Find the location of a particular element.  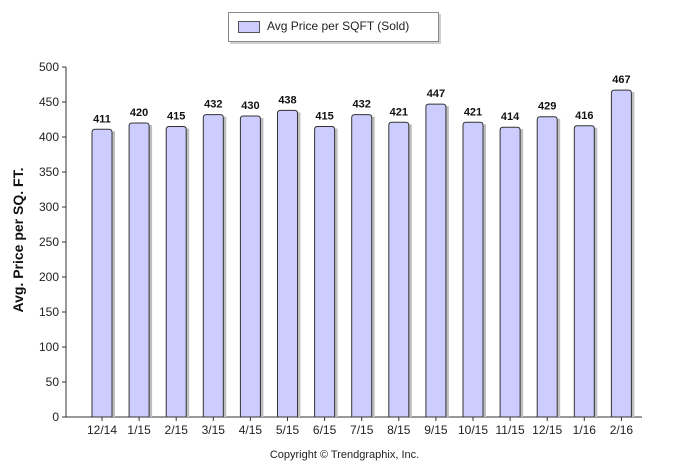

legend: Avg Price per SQFT (Sold) is located at coordinates (333, 27).